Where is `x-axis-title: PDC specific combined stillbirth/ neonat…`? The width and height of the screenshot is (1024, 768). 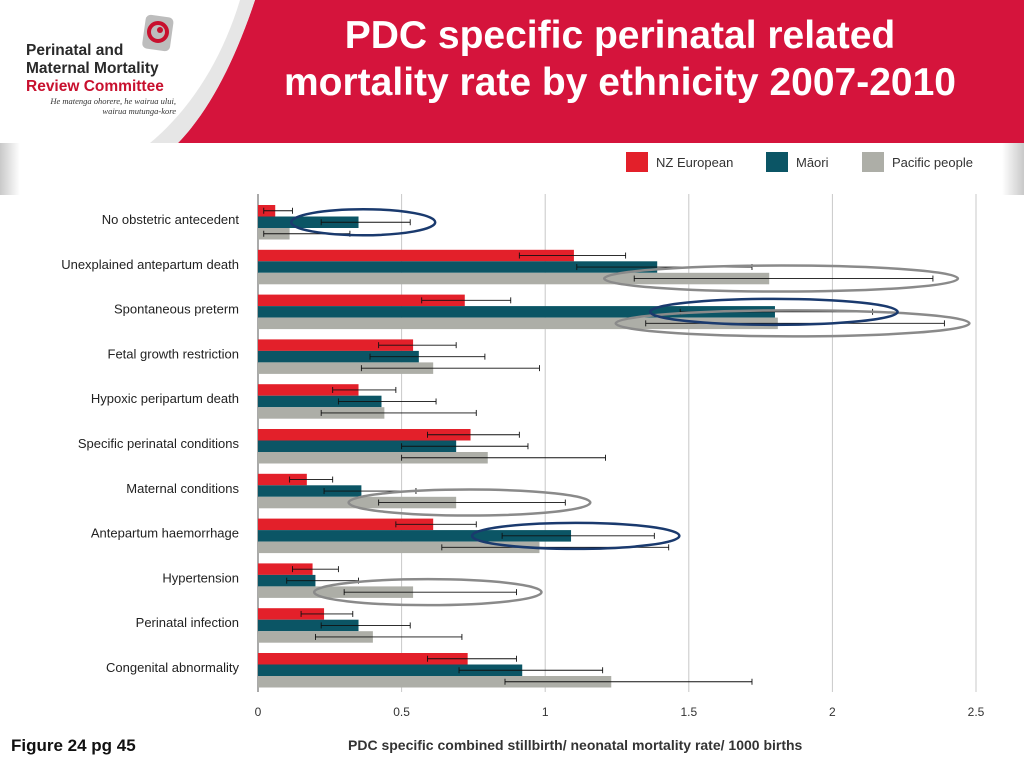 x-axis-title: PDC specific combined stillbirth/ neonat… is located at coordinates (575, 745).